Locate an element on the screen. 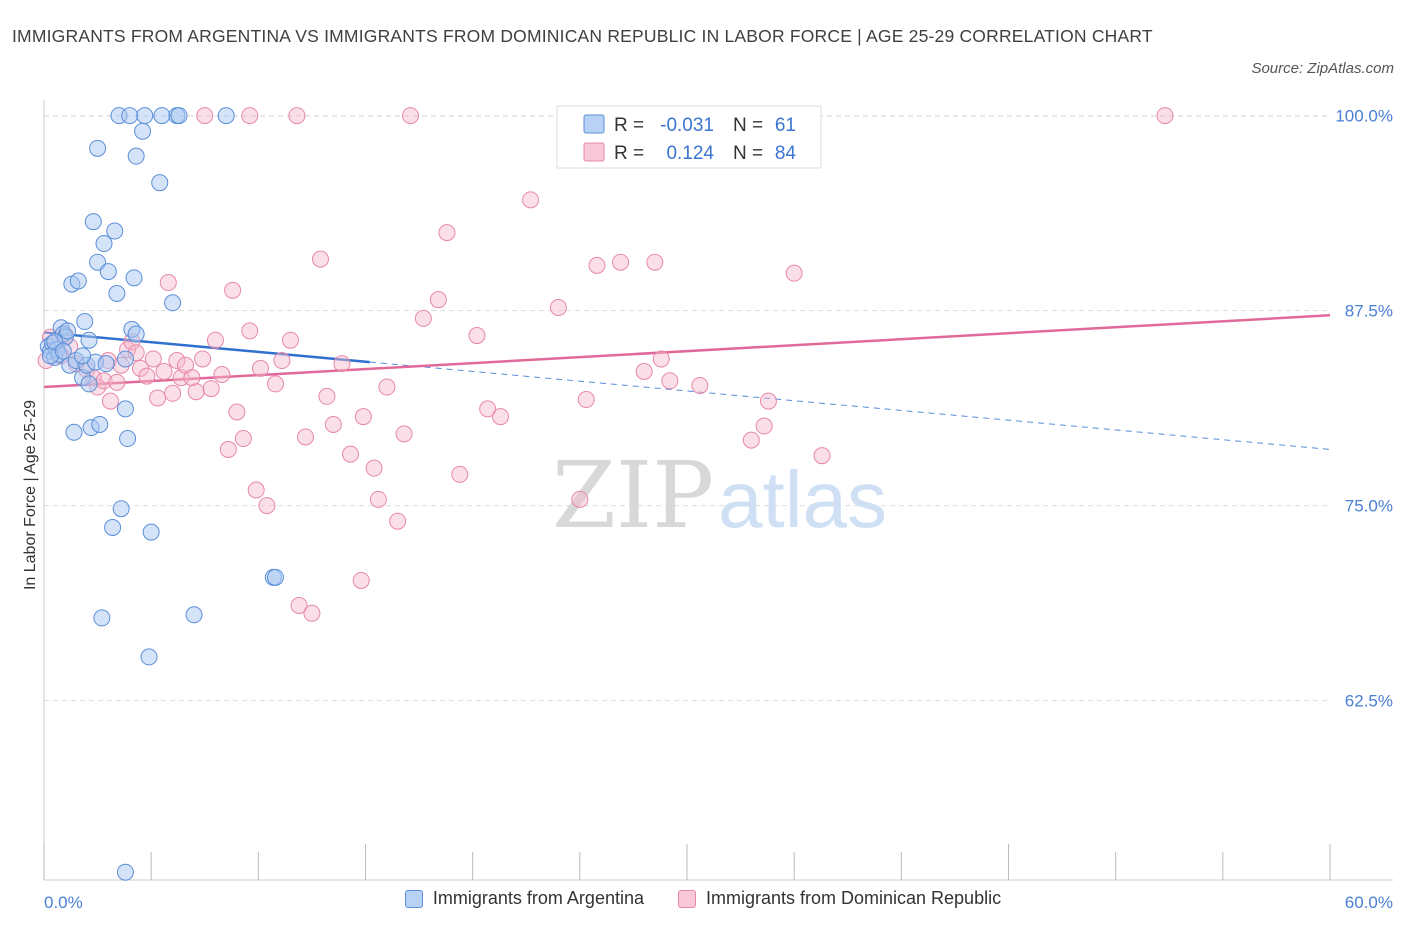  trend-argentina-extension is located at coordinates (850, 405).